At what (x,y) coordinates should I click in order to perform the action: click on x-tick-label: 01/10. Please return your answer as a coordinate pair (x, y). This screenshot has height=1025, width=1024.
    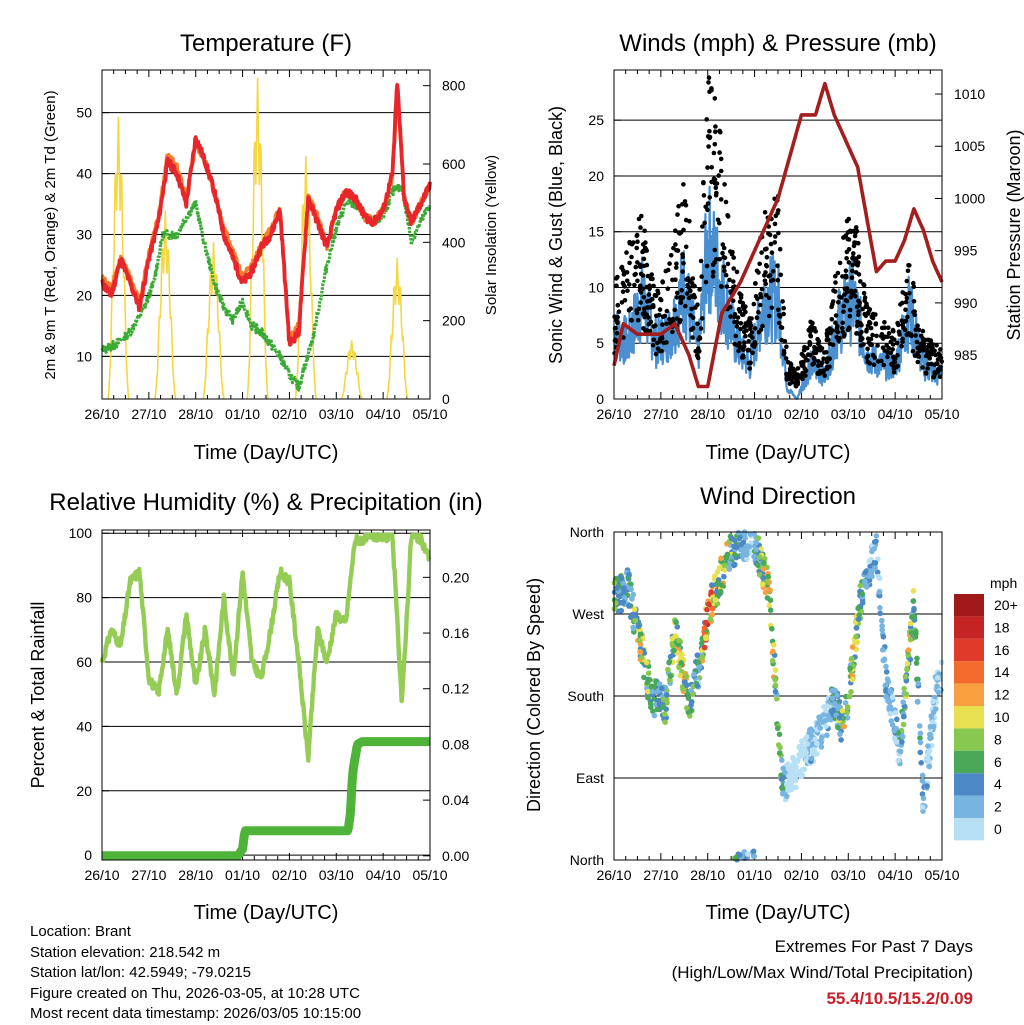
    Looking at the image, I should click on (754, 414).